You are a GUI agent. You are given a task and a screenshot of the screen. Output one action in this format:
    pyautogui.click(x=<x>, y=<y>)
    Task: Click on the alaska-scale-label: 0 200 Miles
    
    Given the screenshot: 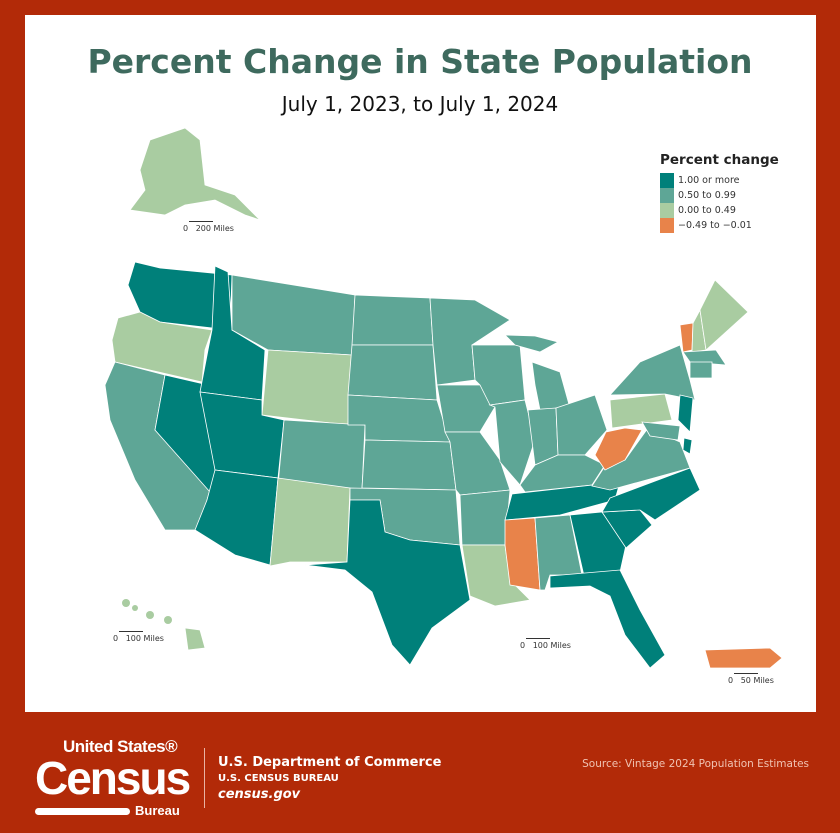 What is the action you would take?
    pyautogui.click(x=208, y=228)
    